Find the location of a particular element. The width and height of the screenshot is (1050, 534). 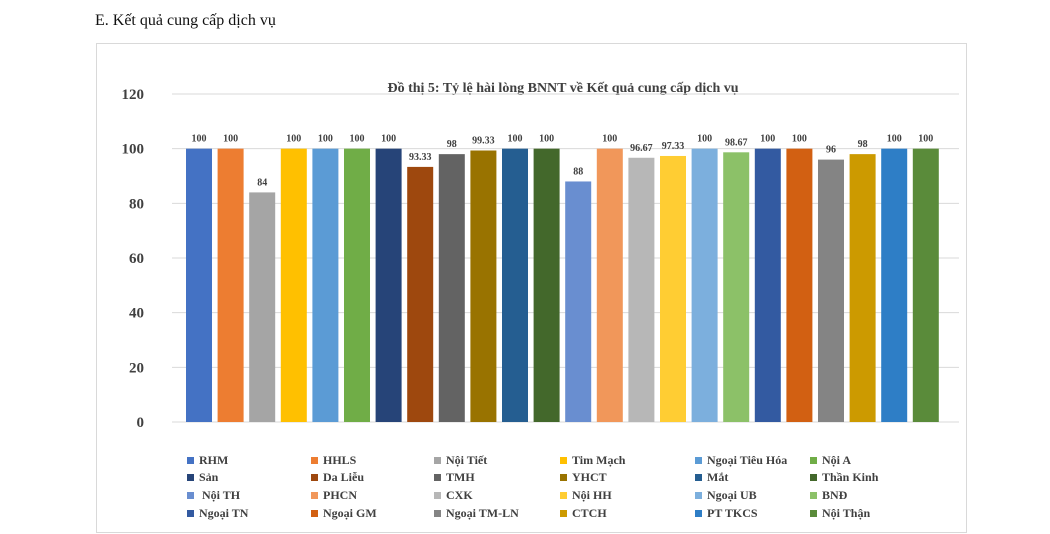

legend-label: HHLS is located at coordinates (340, 460).